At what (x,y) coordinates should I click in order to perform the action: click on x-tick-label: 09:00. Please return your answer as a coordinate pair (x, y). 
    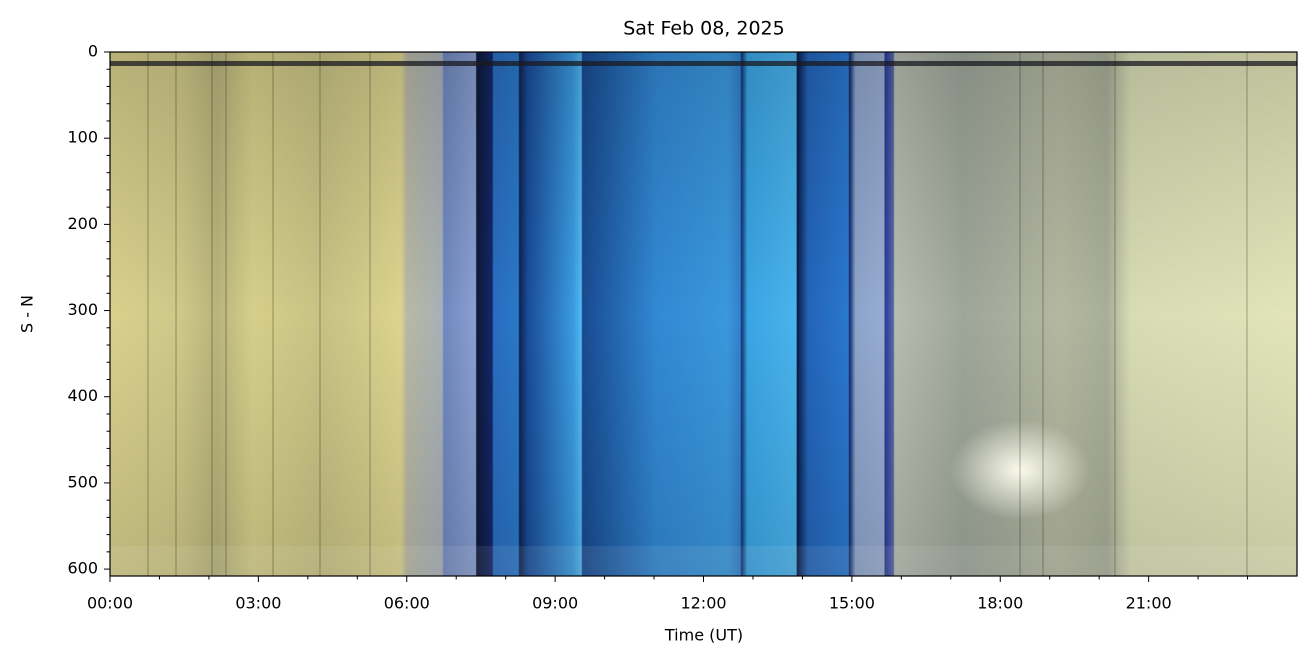
    Looking at the image, I should click on (555, 603).